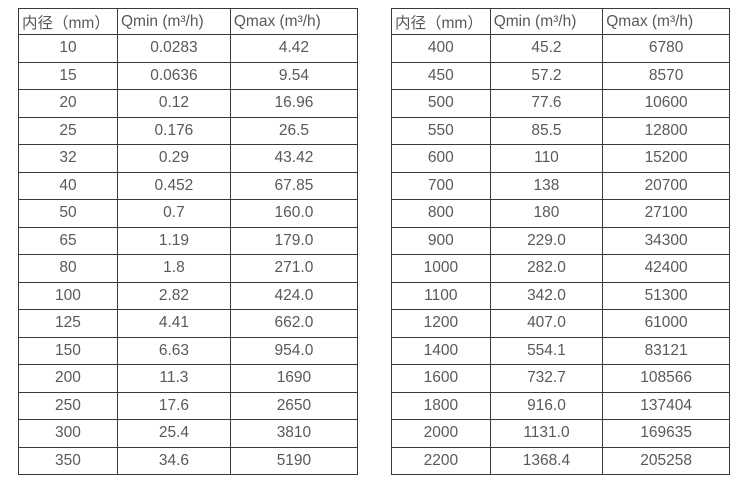 This screenshot has height=483, width=750. Describe the element at coordinates (546, 103) in the screenshot. I see `qmin-cell: 77.6` at that location.